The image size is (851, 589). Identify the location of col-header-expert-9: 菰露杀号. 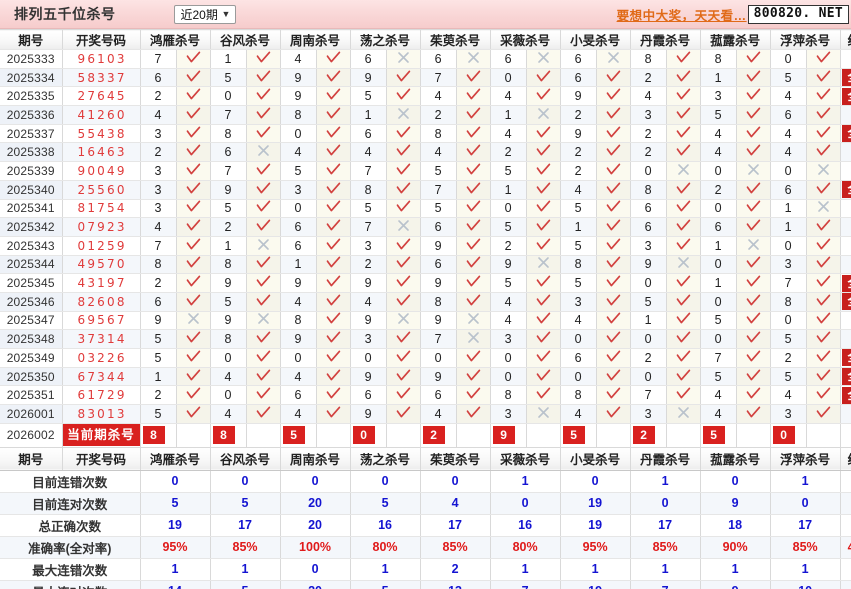
(735, 39).